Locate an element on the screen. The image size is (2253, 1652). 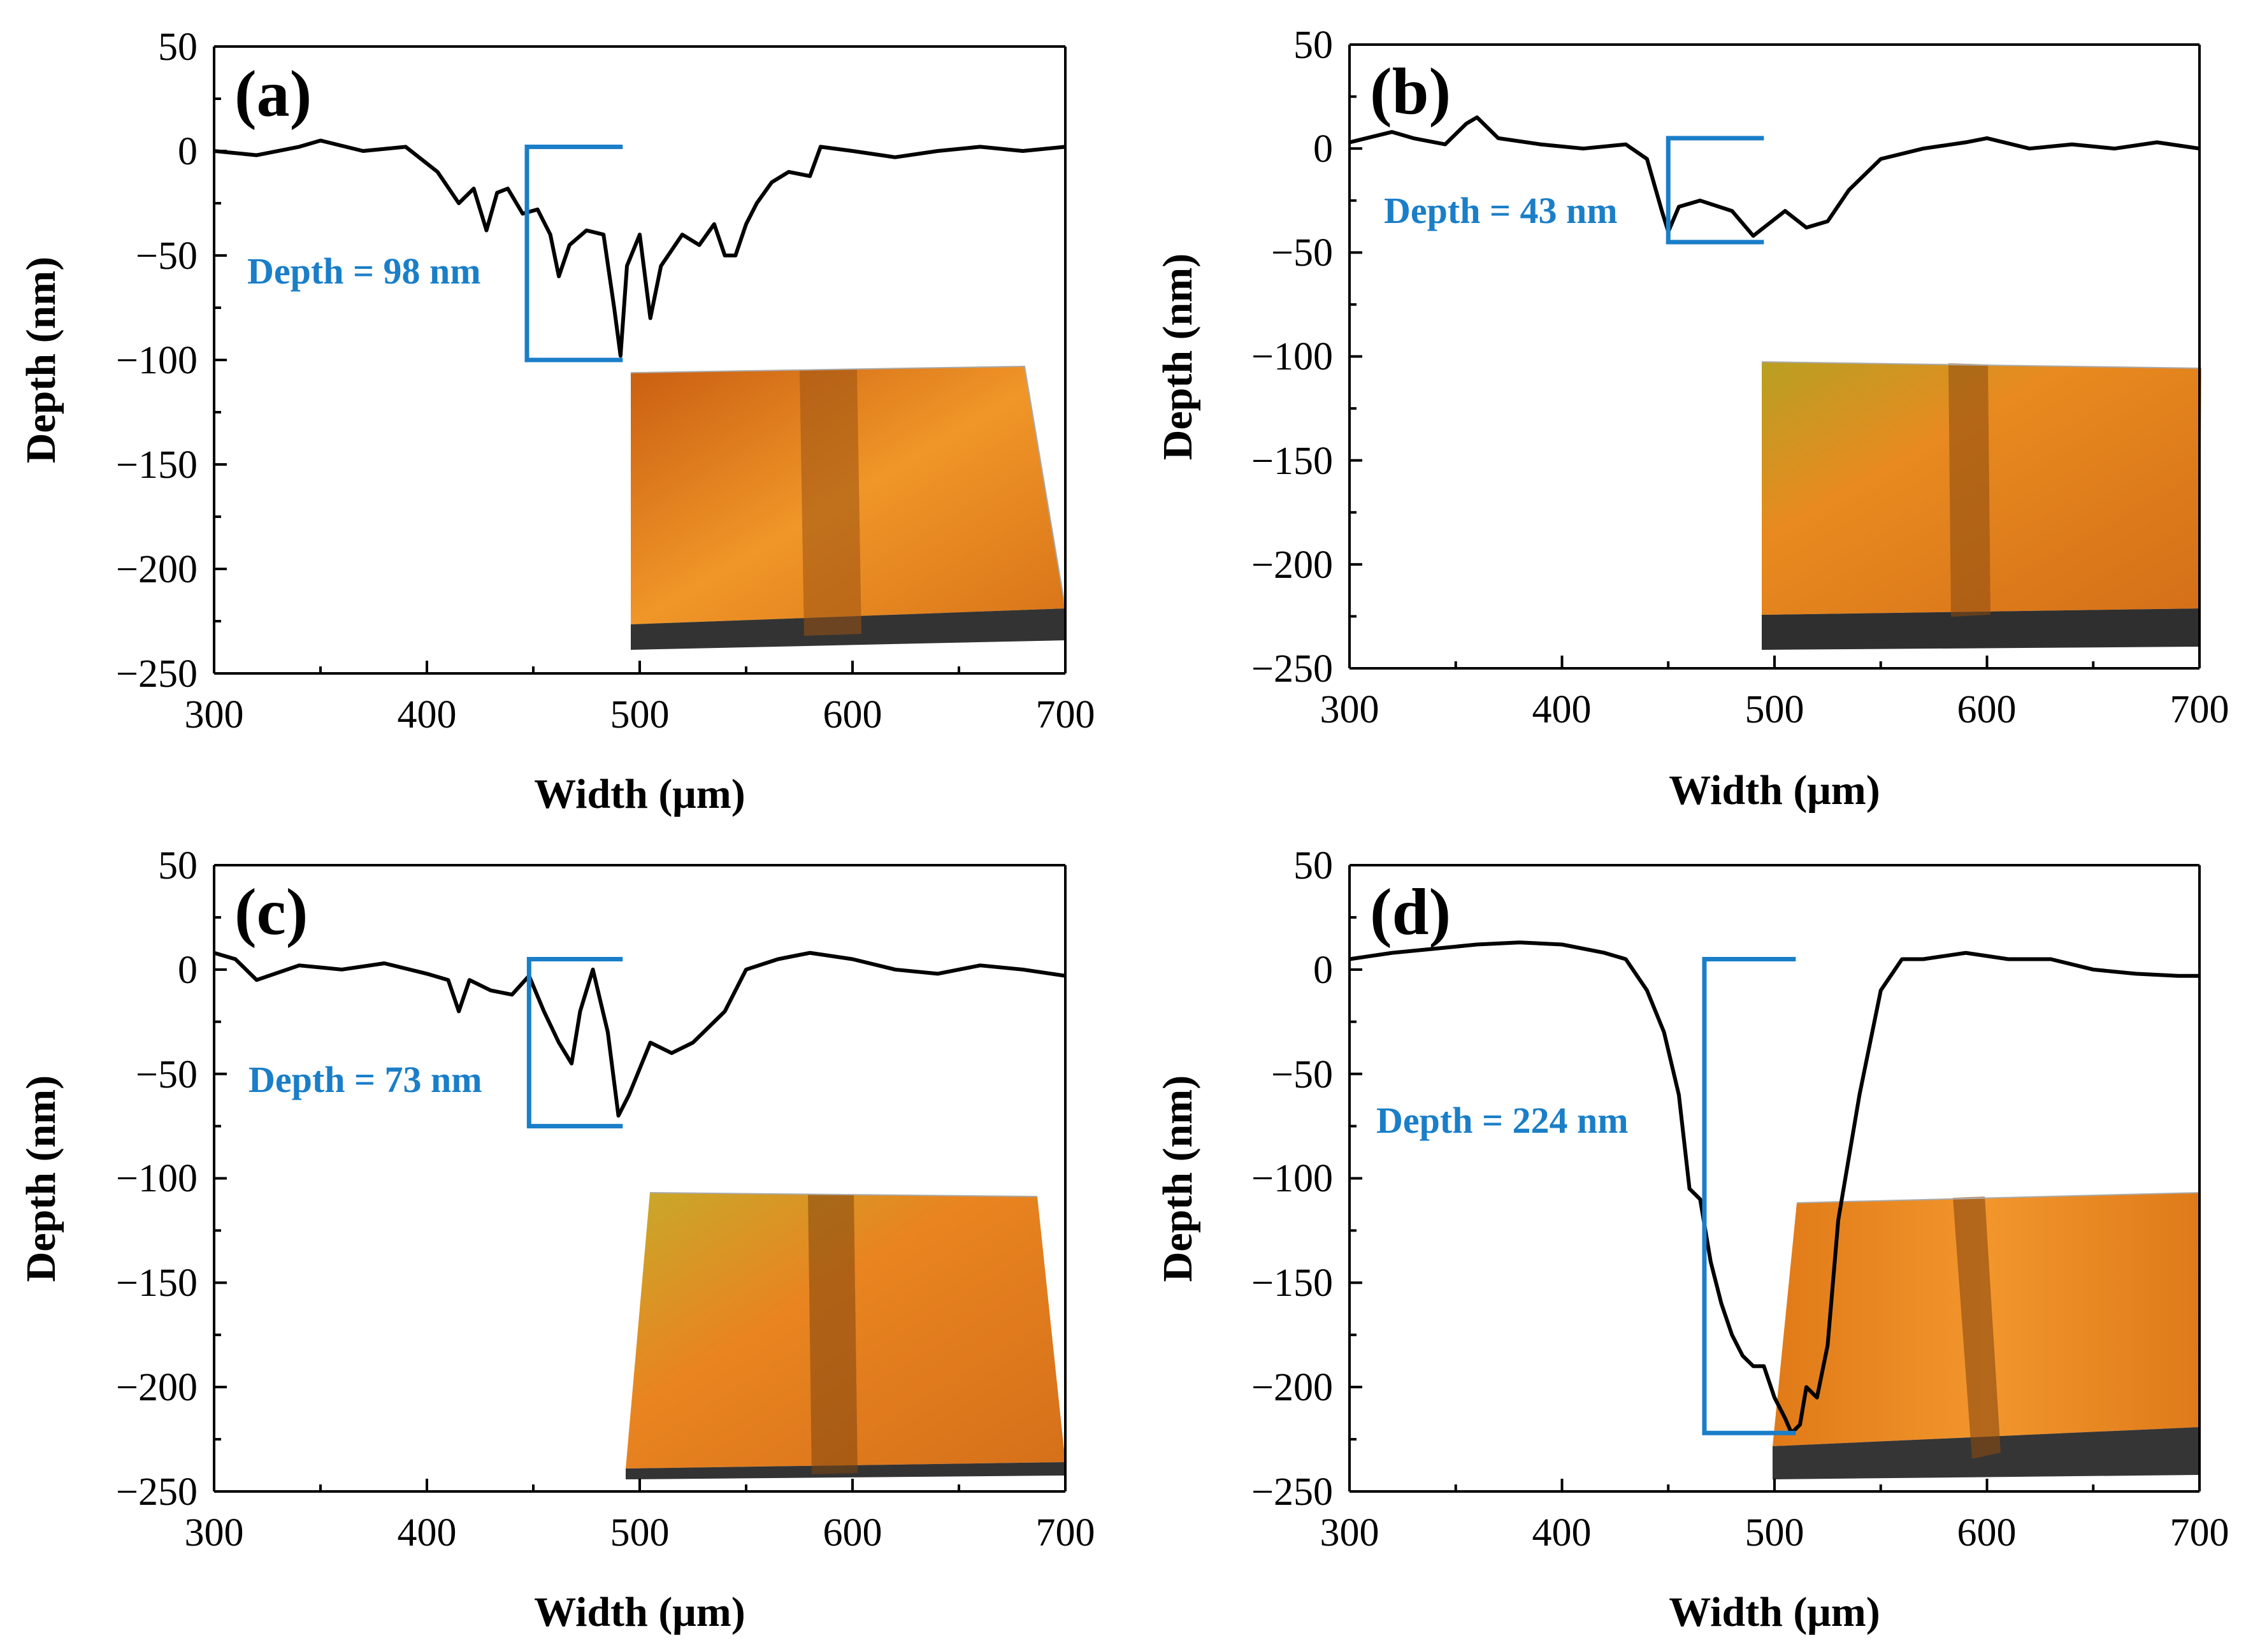
panel-label: (b) is located at coordinates (1410, 91).